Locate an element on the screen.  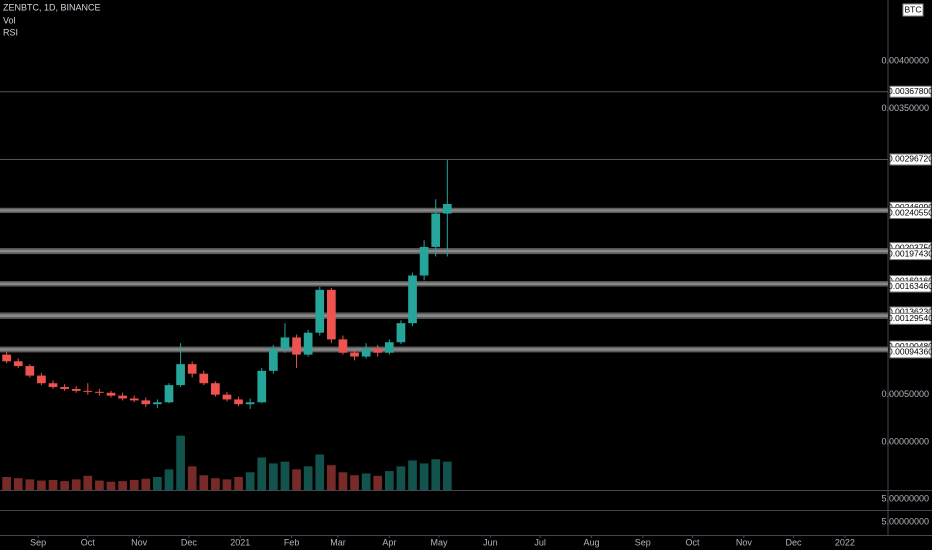
y-tick-label: 0.00350000 is located at coordinates (905, 108).